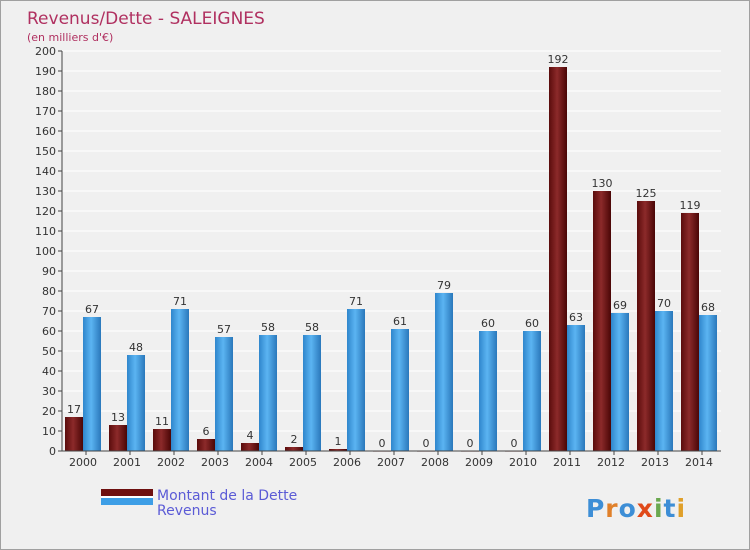  What do you see at coordinates (708, 307) in the screenshot?
I see `value-label-revenus: 68` at bounding box center [708, 307].